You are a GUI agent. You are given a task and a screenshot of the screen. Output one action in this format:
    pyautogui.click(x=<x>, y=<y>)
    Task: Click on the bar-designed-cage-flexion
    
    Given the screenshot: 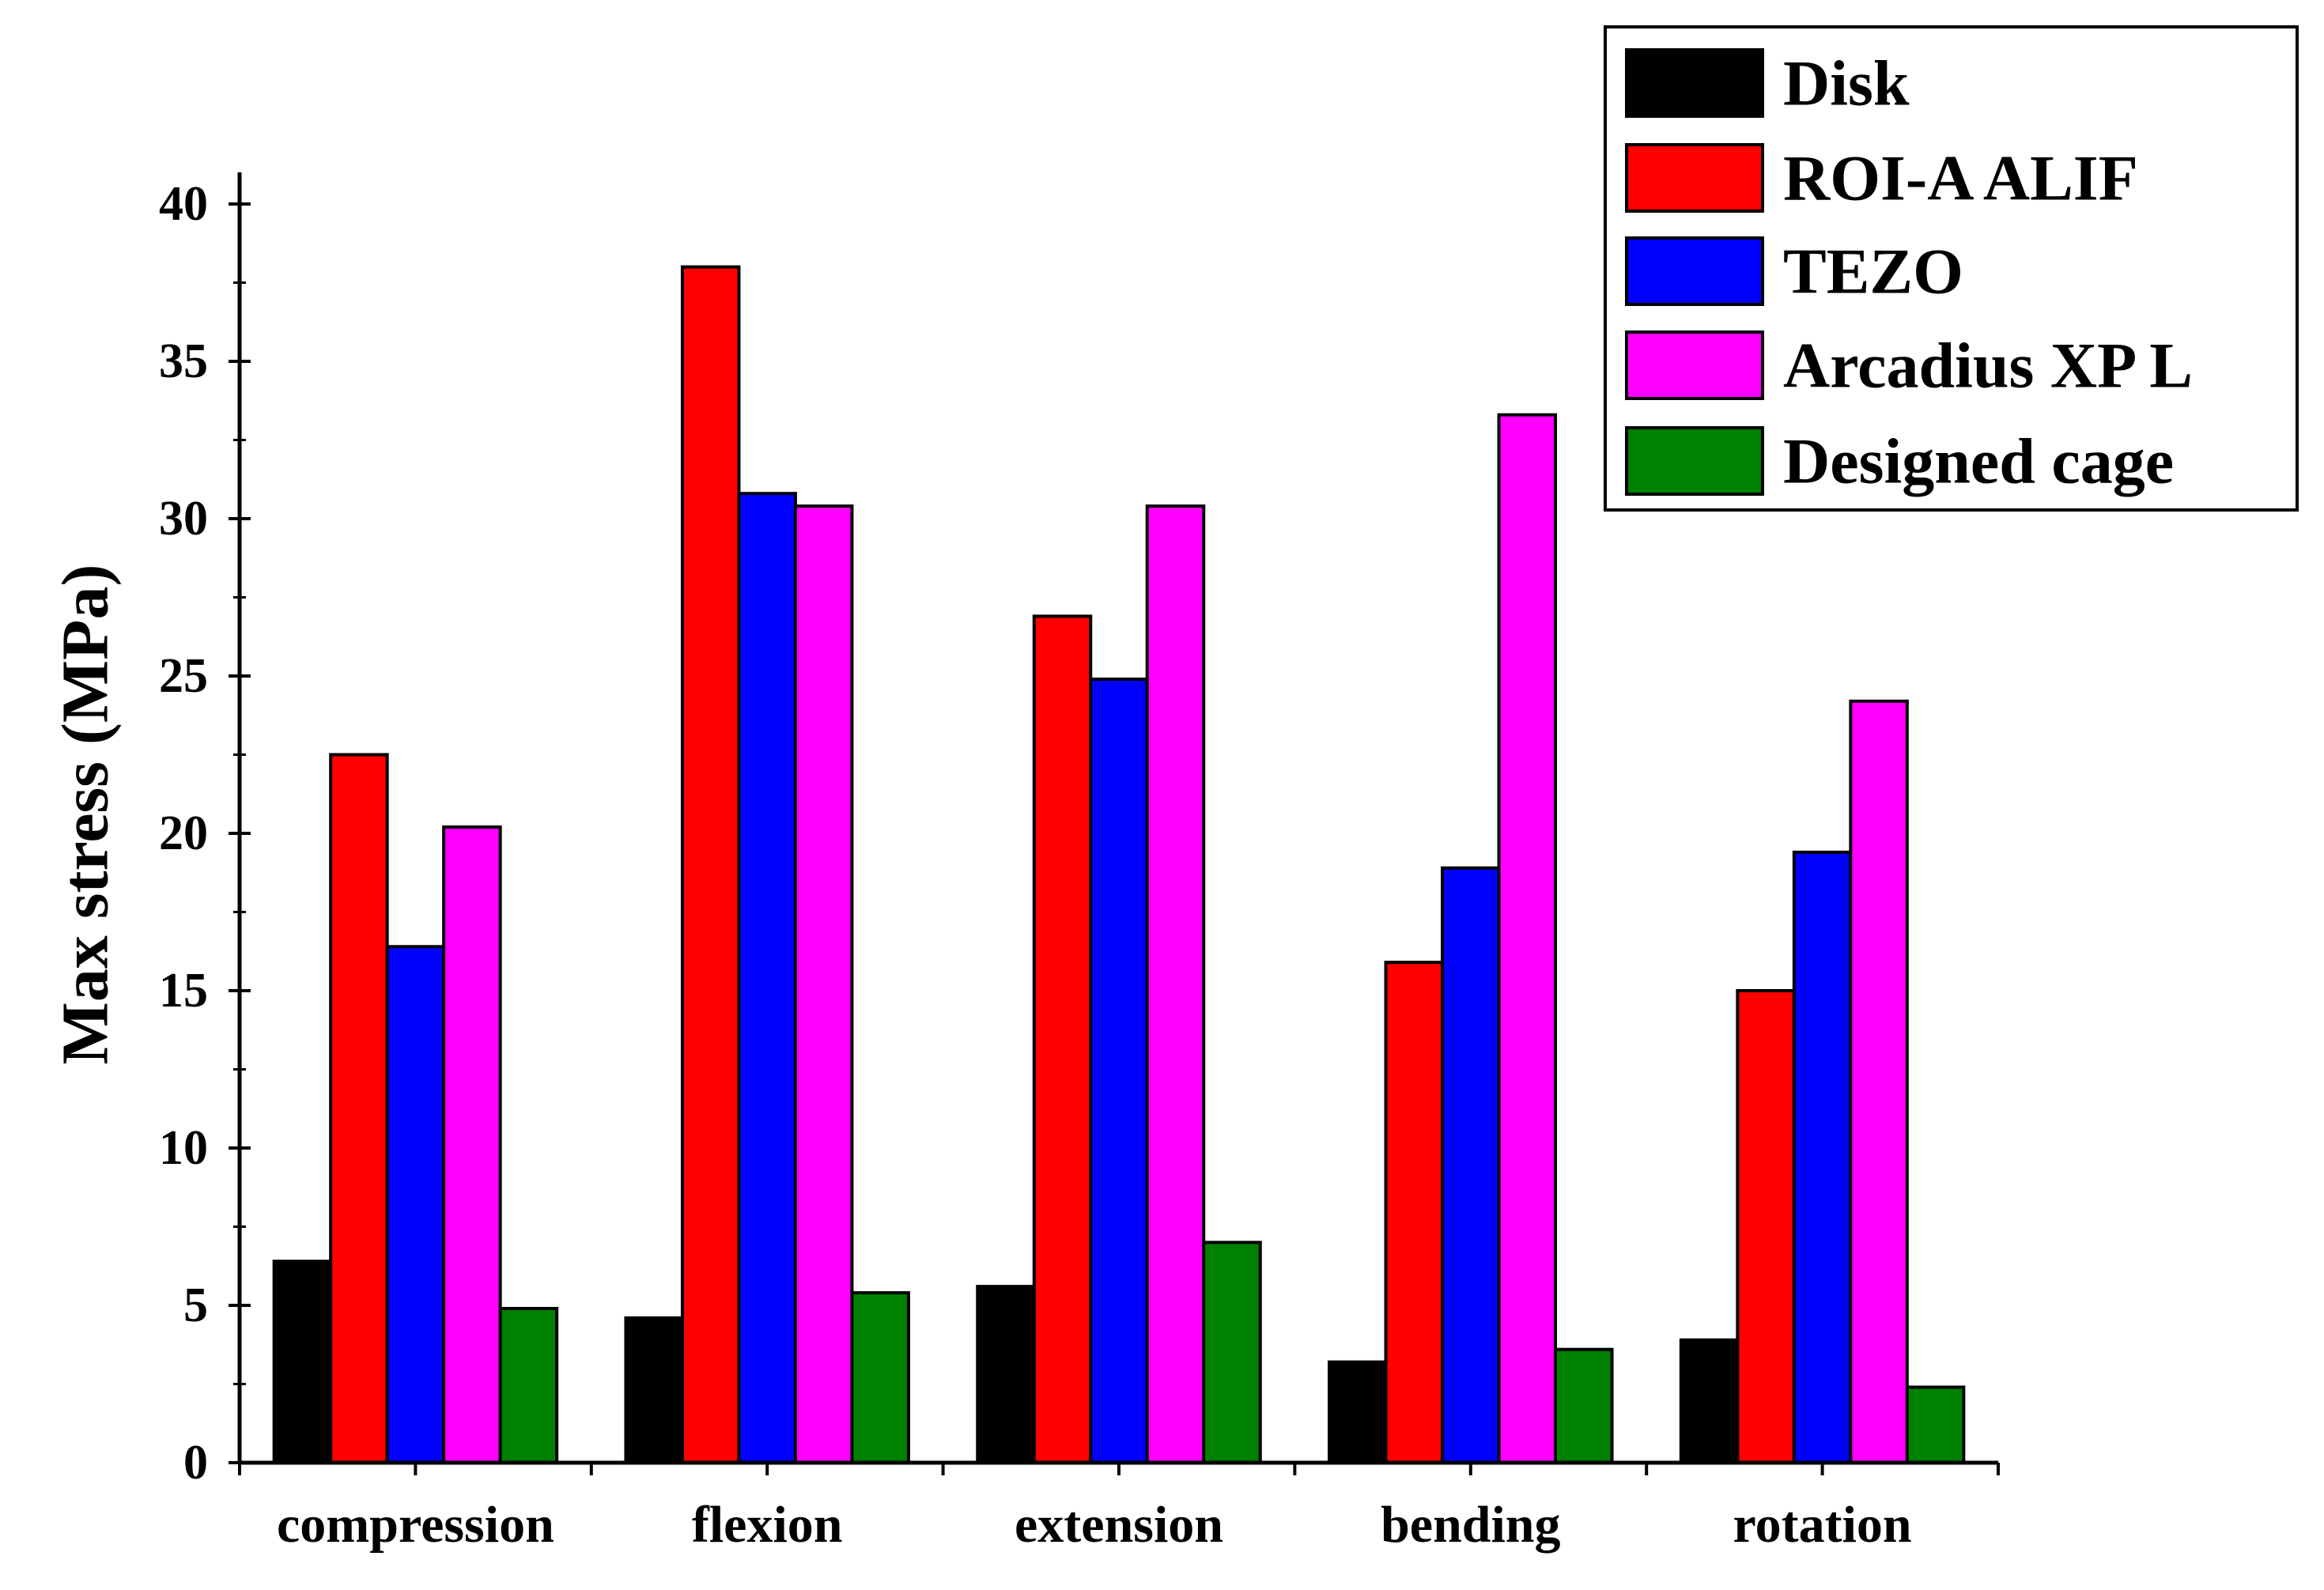 What is the action you would take?
    pyautogui.click(x=880, y=1377)
    